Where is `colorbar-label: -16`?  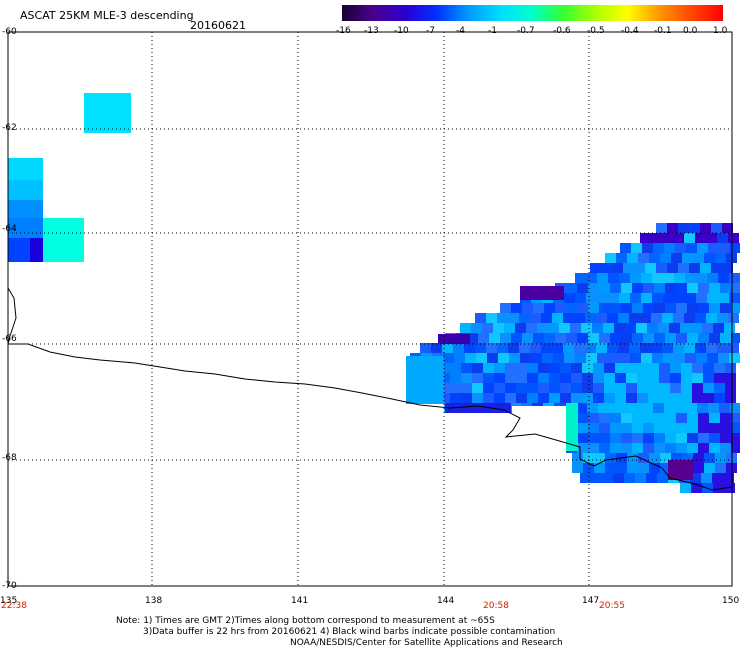
colorbar-label: -16 is located at coordinates (343, 31).